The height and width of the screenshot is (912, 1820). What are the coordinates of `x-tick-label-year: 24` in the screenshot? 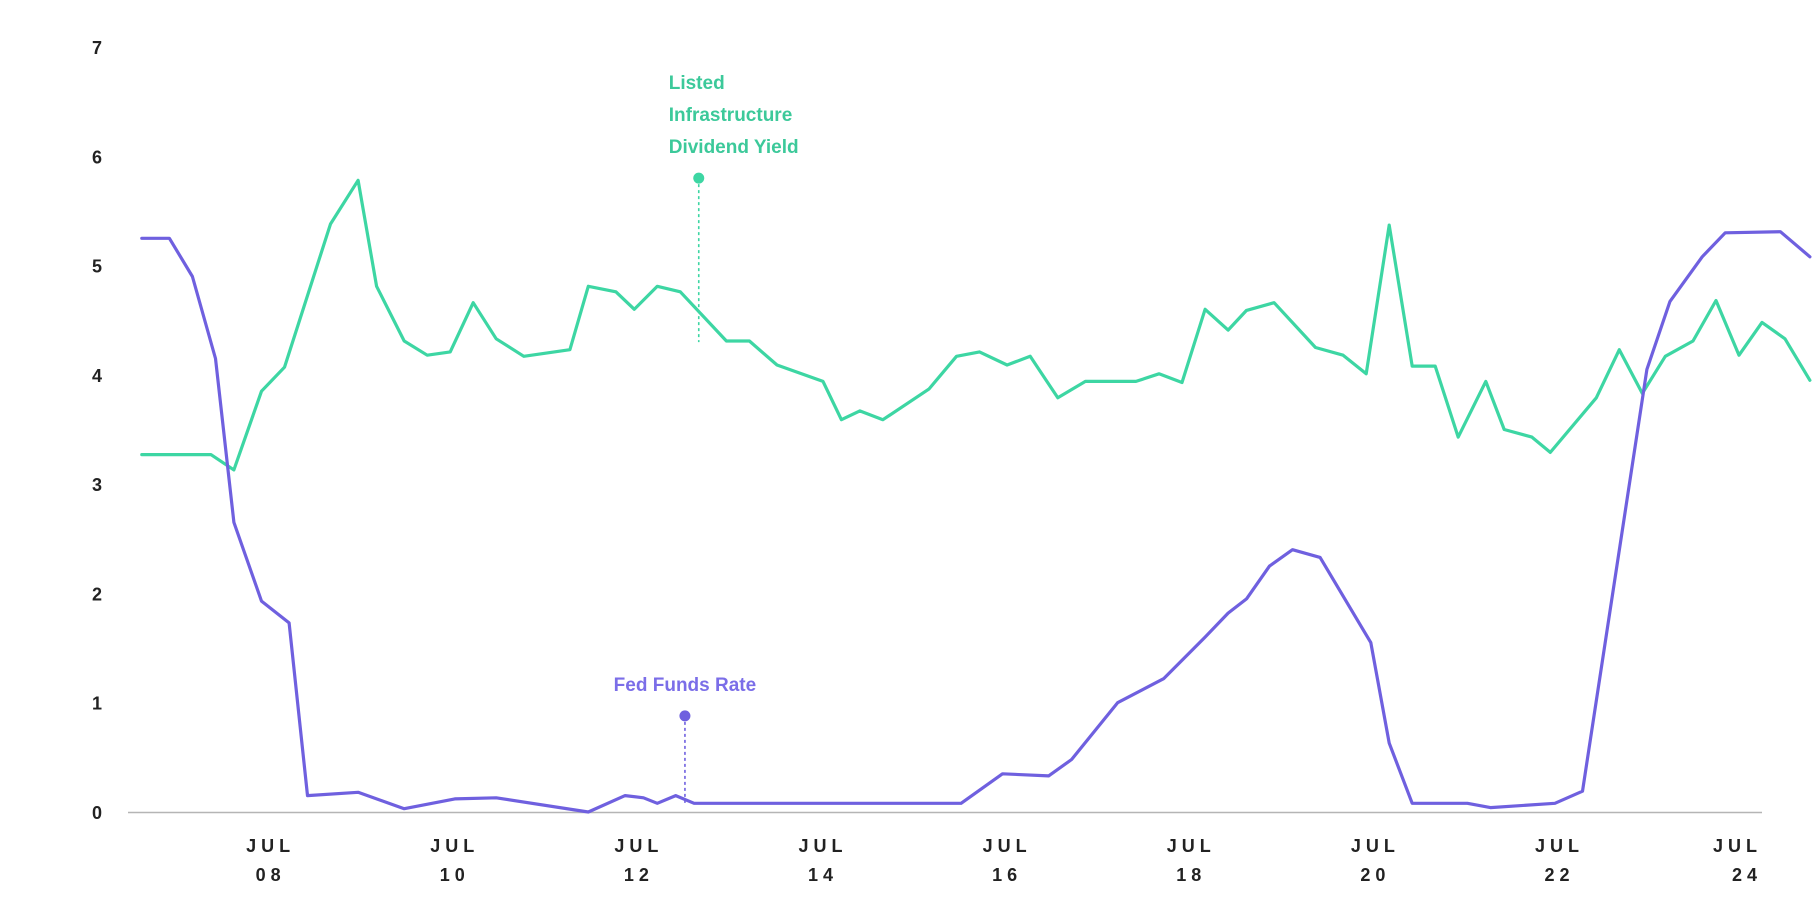 It's located at (1747, 875).